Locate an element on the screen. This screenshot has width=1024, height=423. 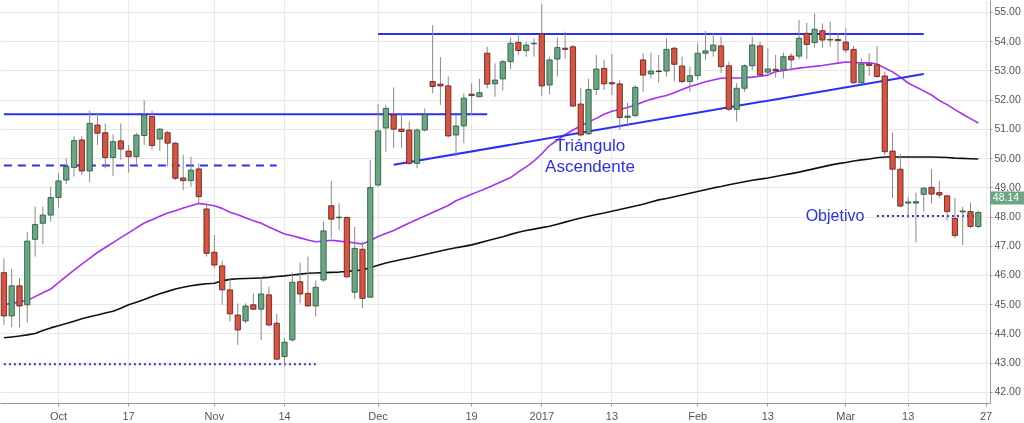
x-tick-label: Nov is located at coordinates (214, 415).